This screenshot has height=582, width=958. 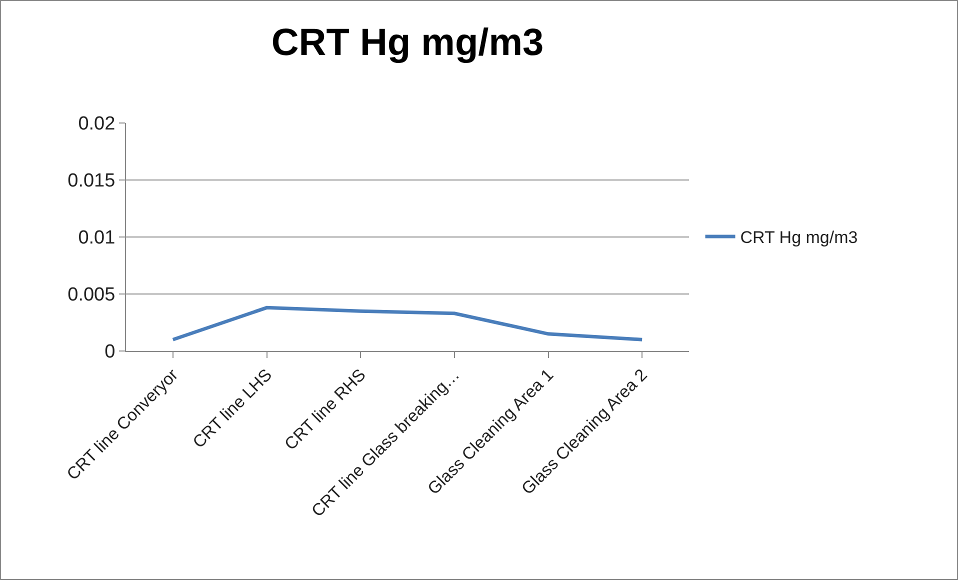 What do you see at coordinates (92, 181) in the screenshot?
I see `y-tick-label: 0.015` at bounding box center [92, 181].